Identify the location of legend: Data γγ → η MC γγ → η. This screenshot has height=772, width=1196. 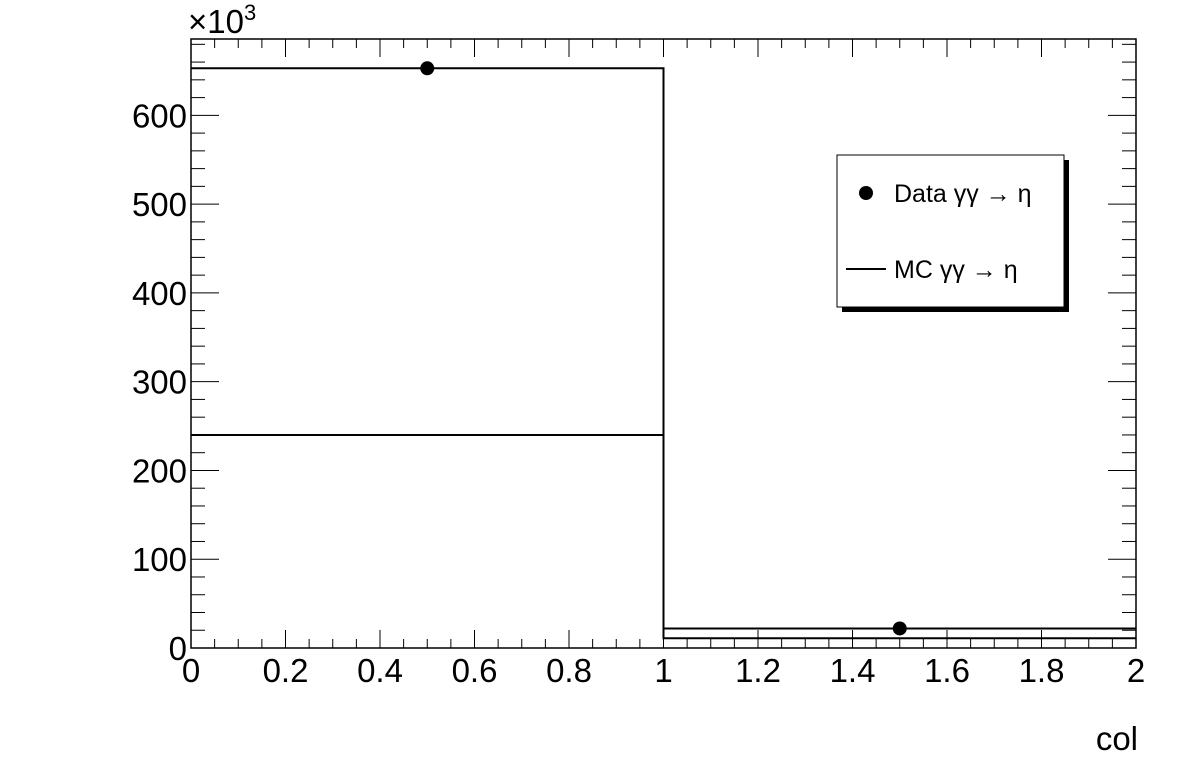
(952, 233).